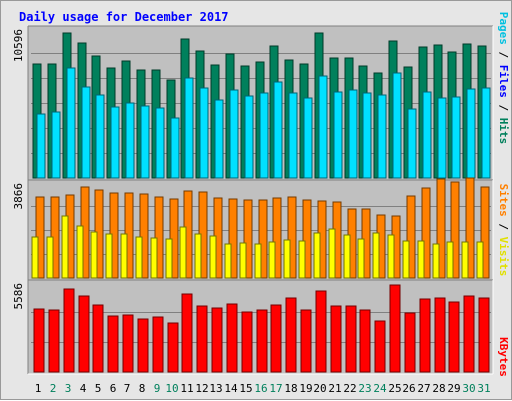 The width and height of the screenshot is (512, 401). I want to click on x-tick-label: 3, so click(68, 388).